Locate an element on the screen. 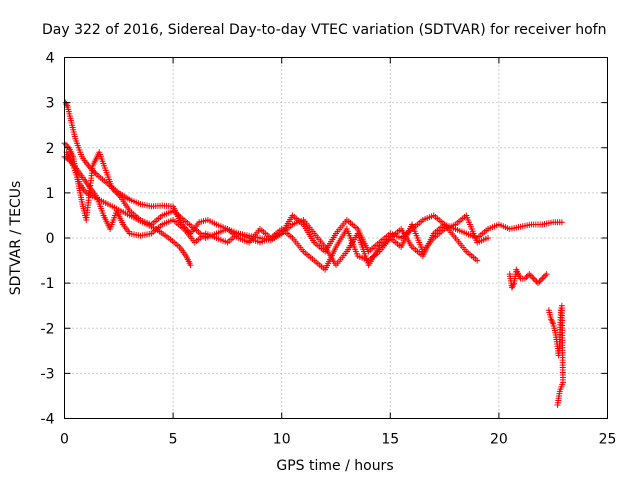  y-tick-label: 4 is located at coordinates (50, 59).